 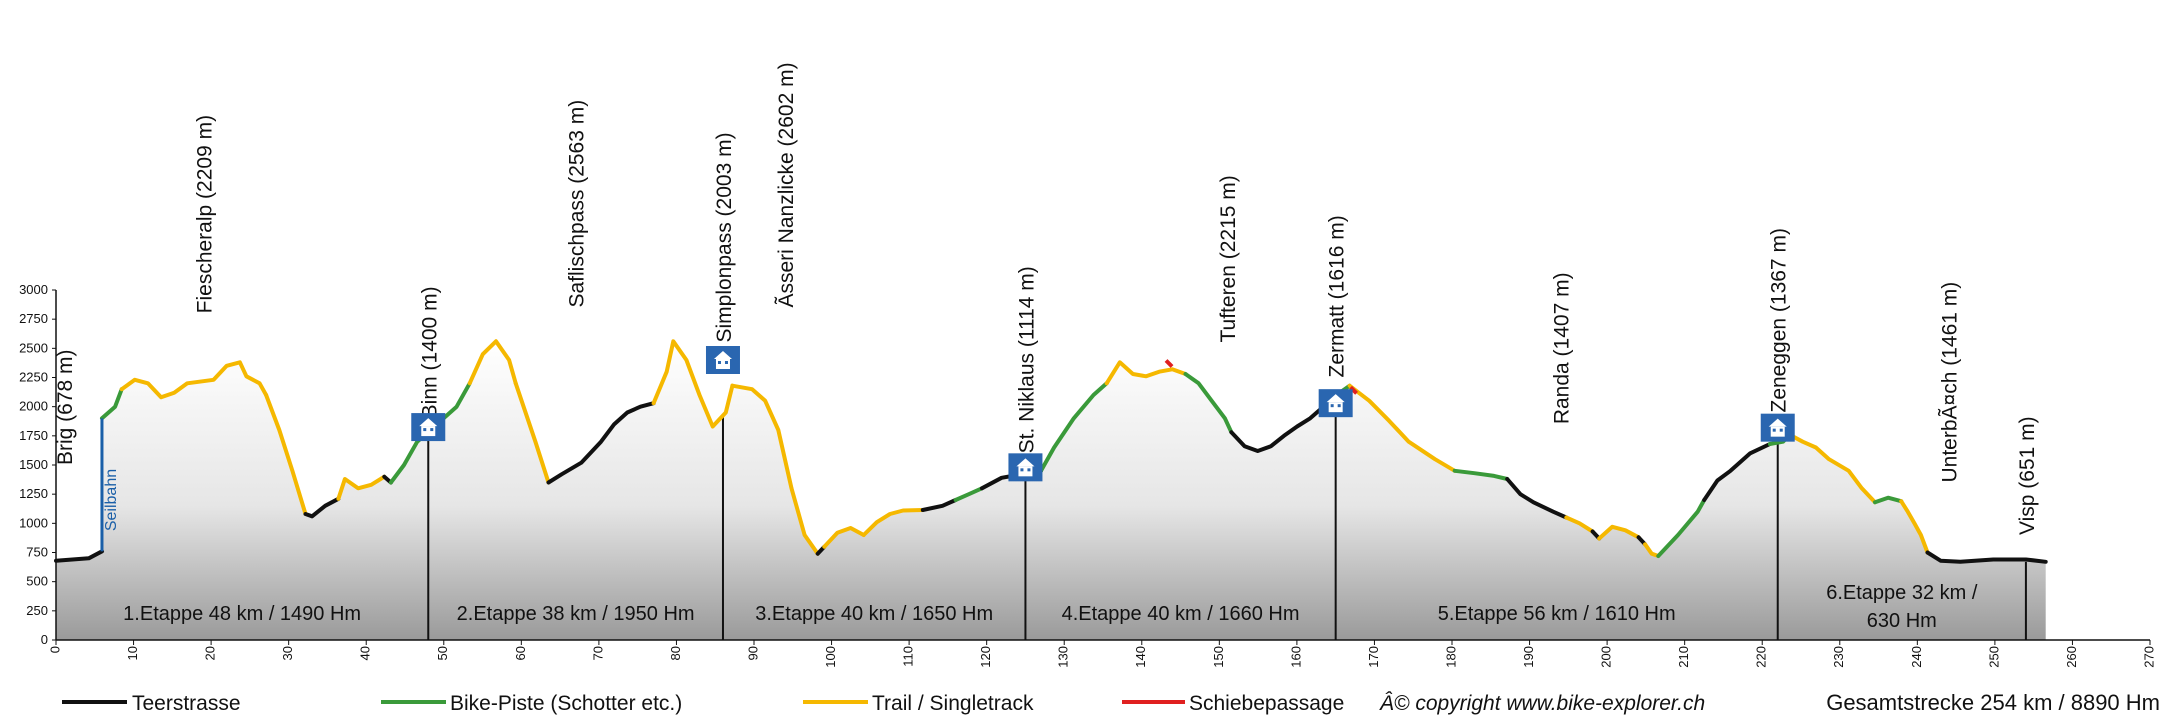 I want to click on y-tick-label: 500, so click(x=37, y=581).